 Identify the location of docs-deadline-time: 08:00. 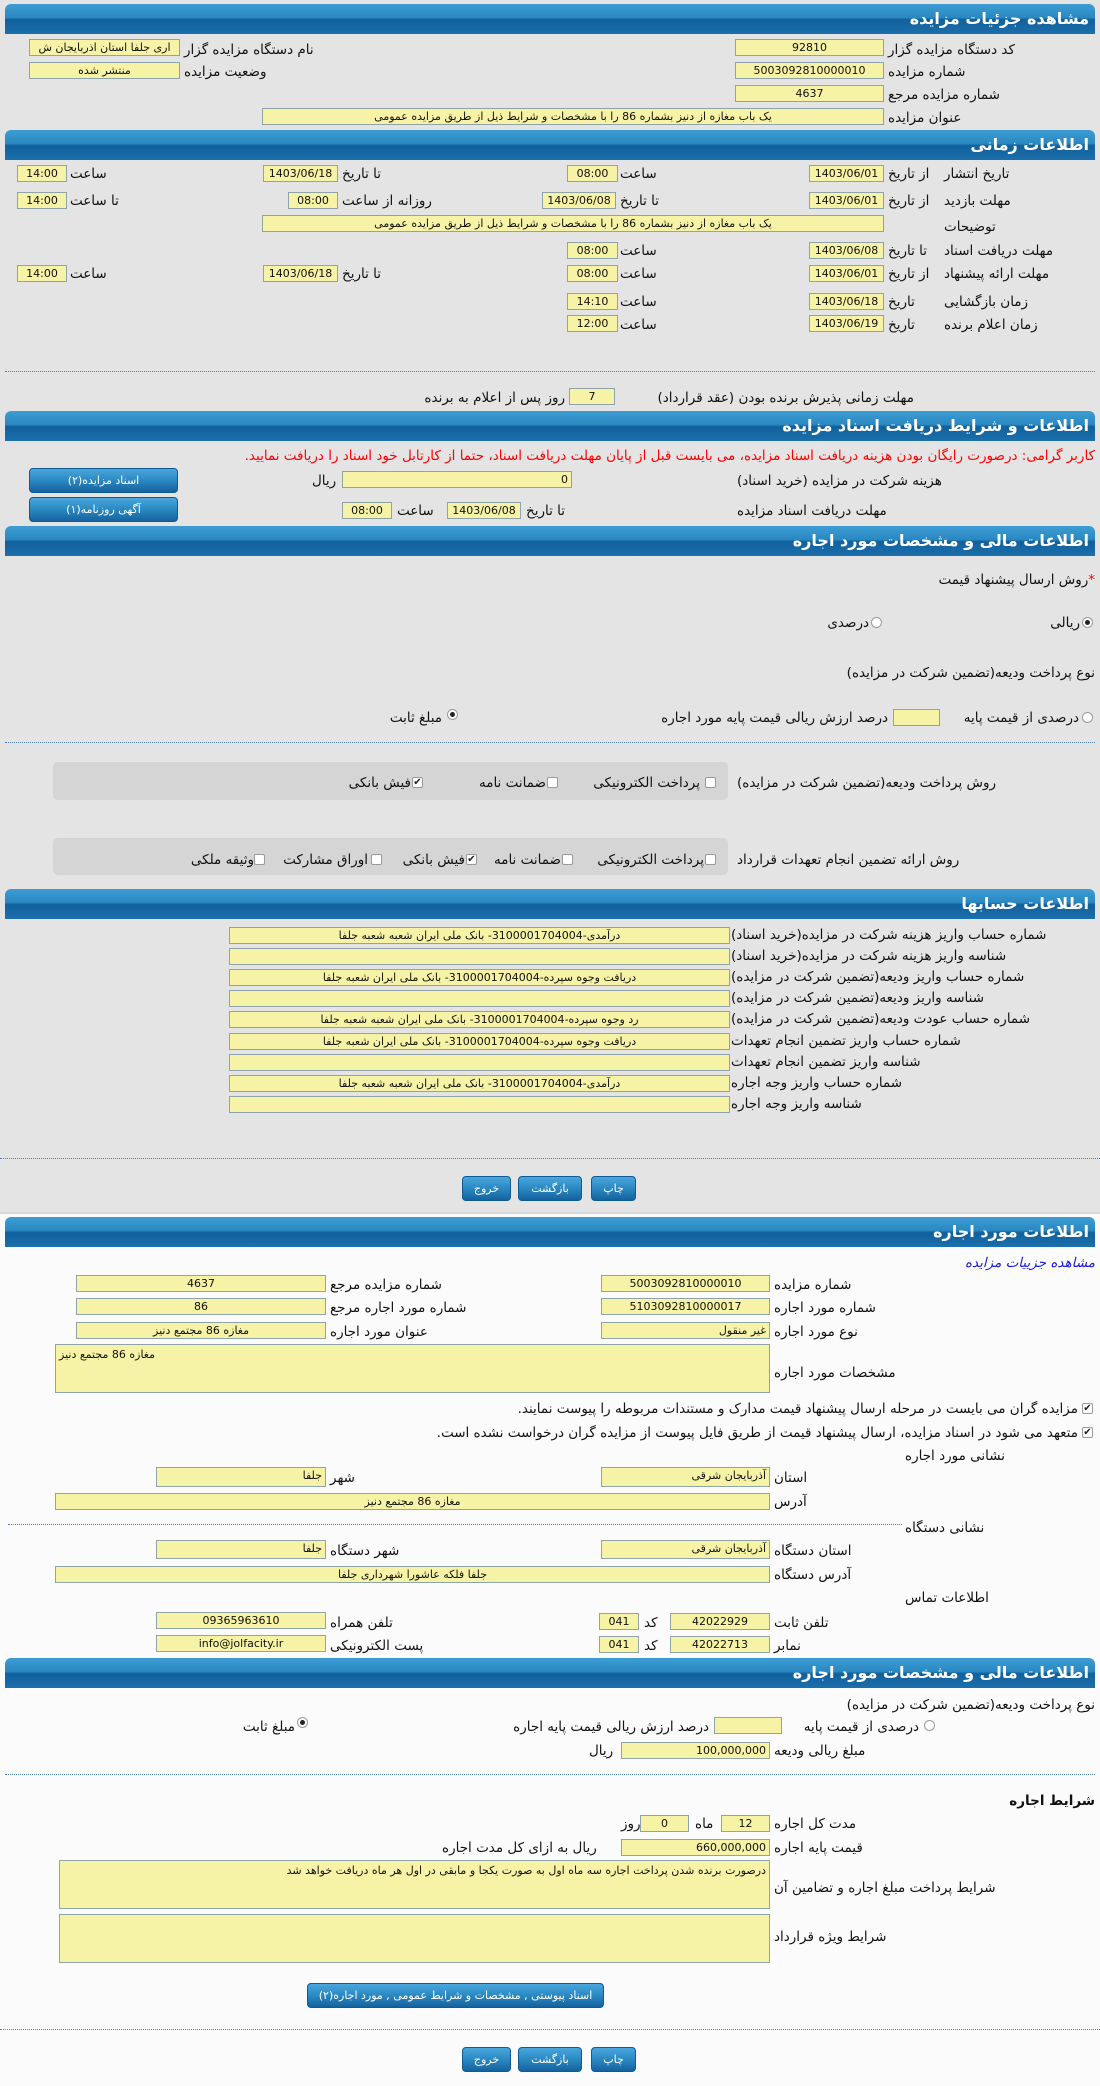
(367, 510).